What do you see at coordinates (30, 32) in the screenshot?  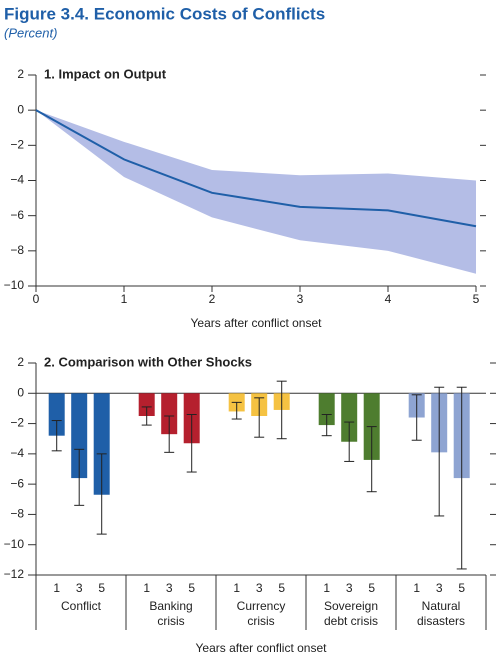 I see `figure-subtitle: (Percent)` at bounding box center [30, 32].